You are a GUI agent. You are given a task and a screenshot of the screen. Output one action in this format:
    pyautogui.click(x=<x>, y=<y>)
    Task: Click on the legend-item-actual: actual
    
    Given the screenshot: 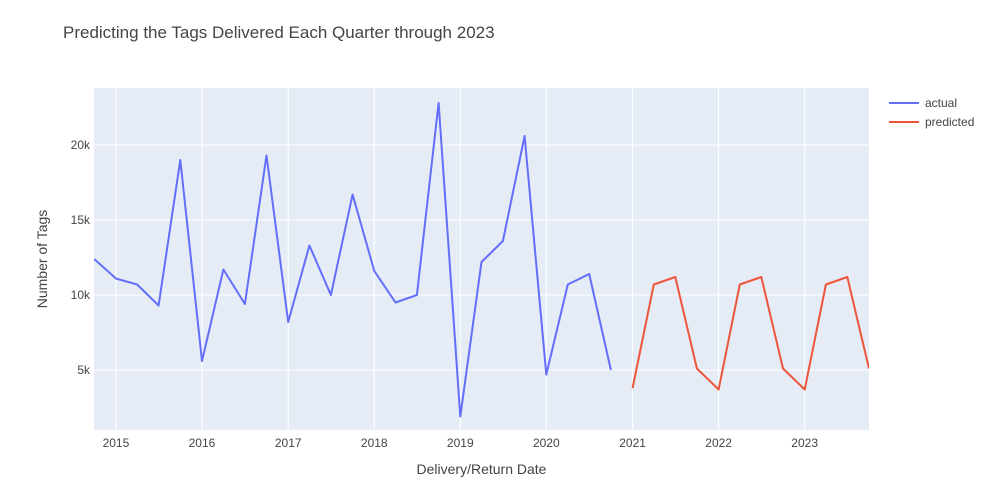 What is the action you would take?
    pyautogui.click(x=923, y=103)
    